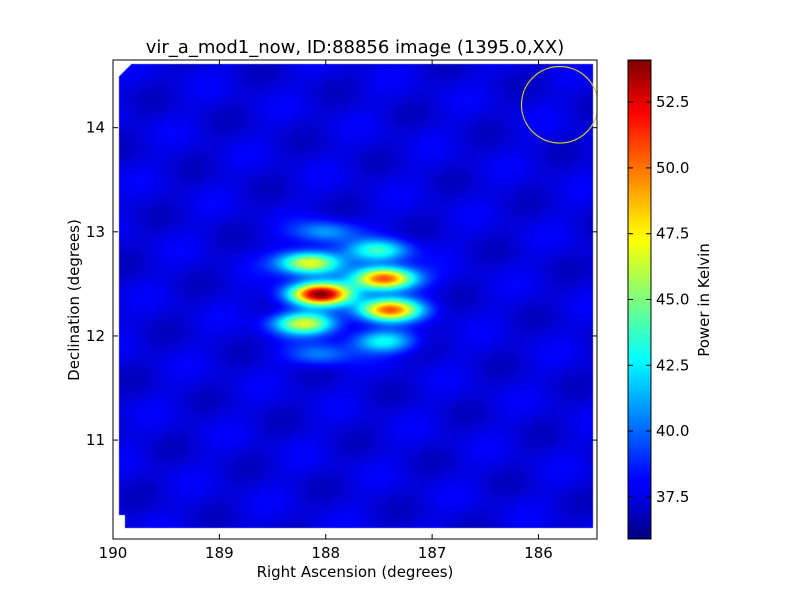 This screenshot has height=604, width=800. Describe the element at coordinates (219, 553) in the screenshot. I see `x-tick-label: 189` at that location.